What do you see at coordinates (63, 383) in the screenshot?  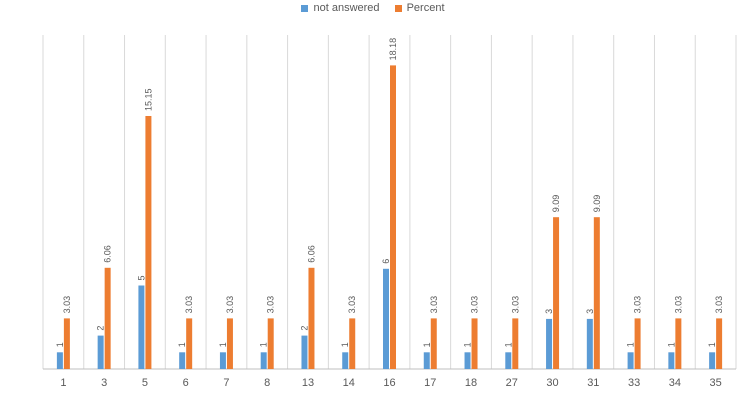 I see `x-tick-label: 1` at bounding box center [63, 383].